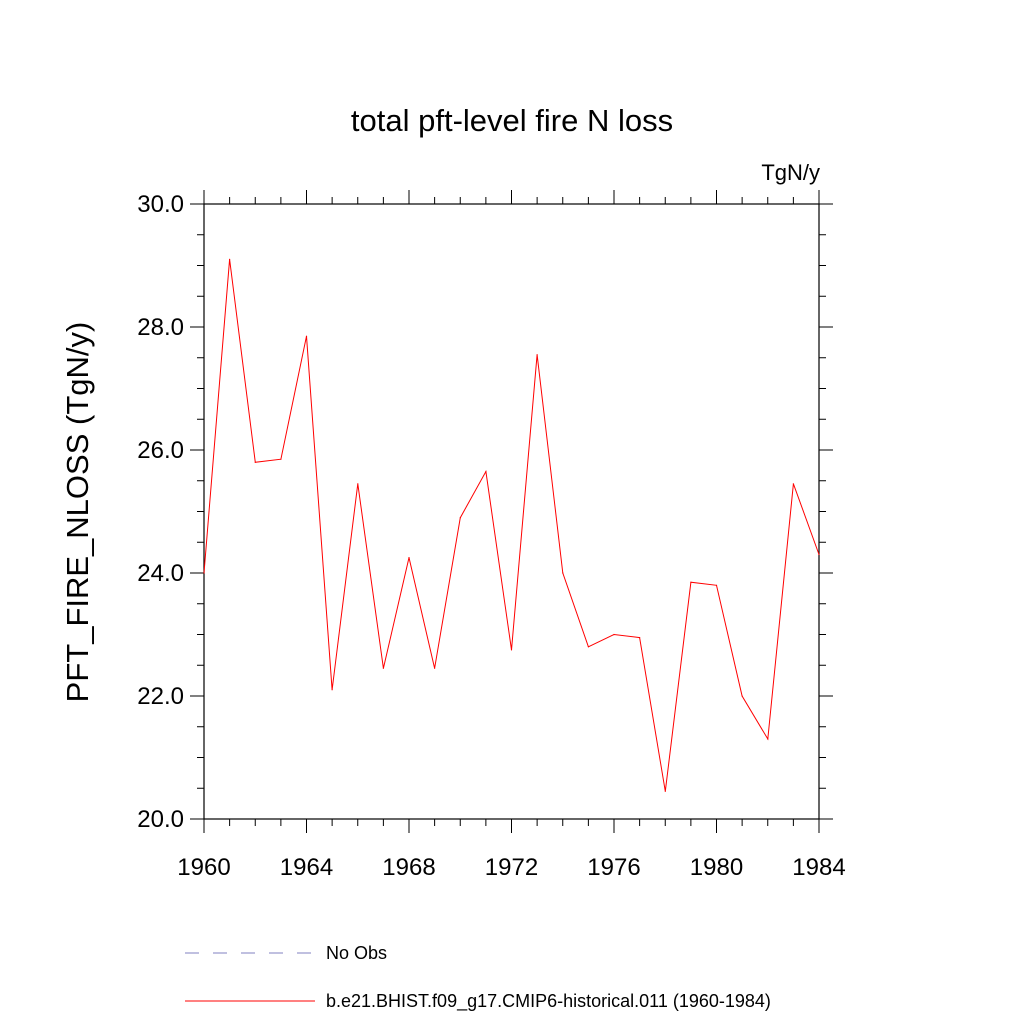 This screenshot has height=1024, width=1024. I want to click on x-tick-label: 1980, so click(716, 867).